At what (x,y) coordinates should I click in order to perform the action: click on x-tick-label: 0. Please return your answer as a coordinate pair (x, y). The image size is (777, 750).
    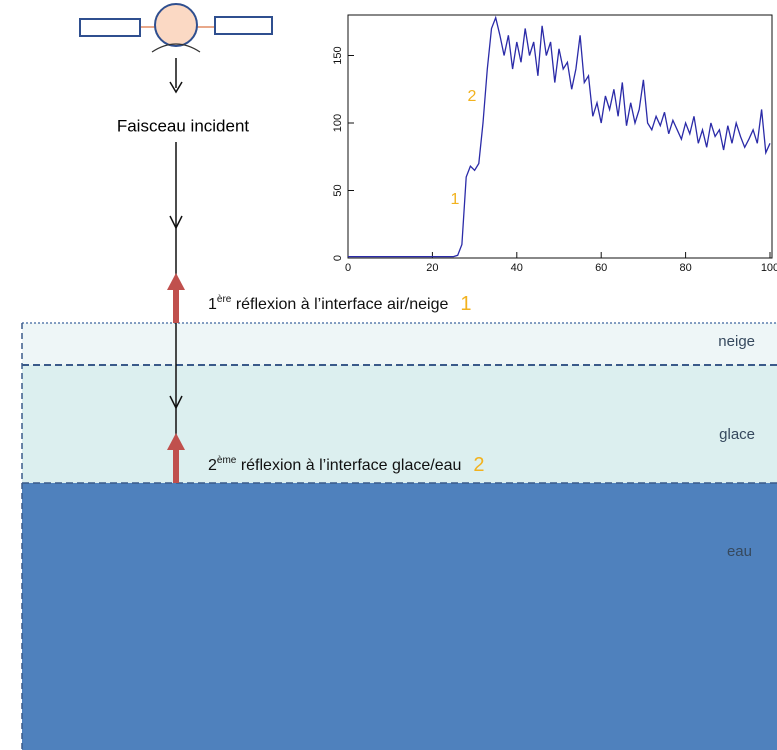
    Looking at the image, I should click on (348, 268).